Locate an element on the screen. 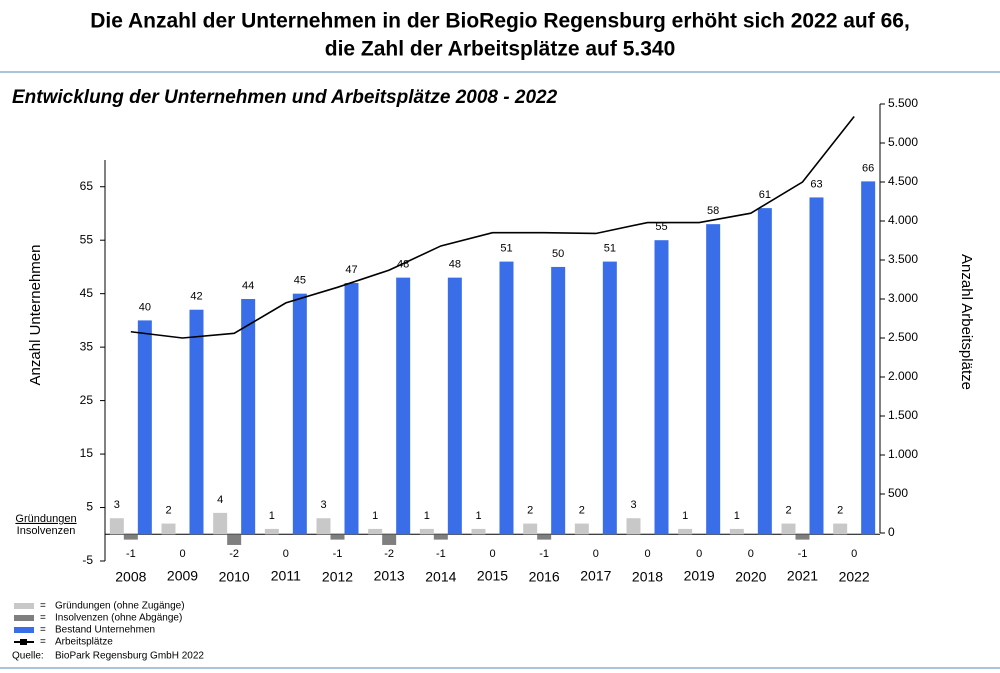  y-tick-label: 65 is located at coordinates (87, 186).